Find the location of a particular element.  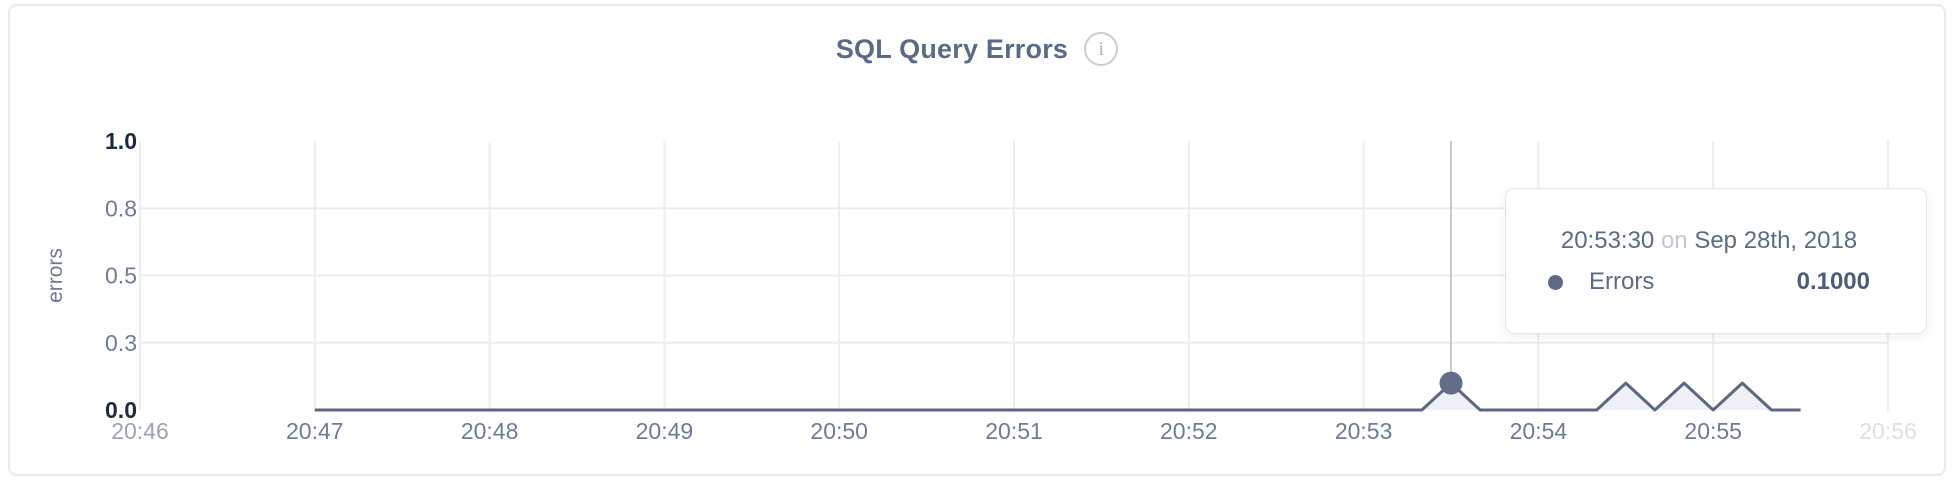

x-tick-label: 20:53 is located at coordinates (1364, 431).